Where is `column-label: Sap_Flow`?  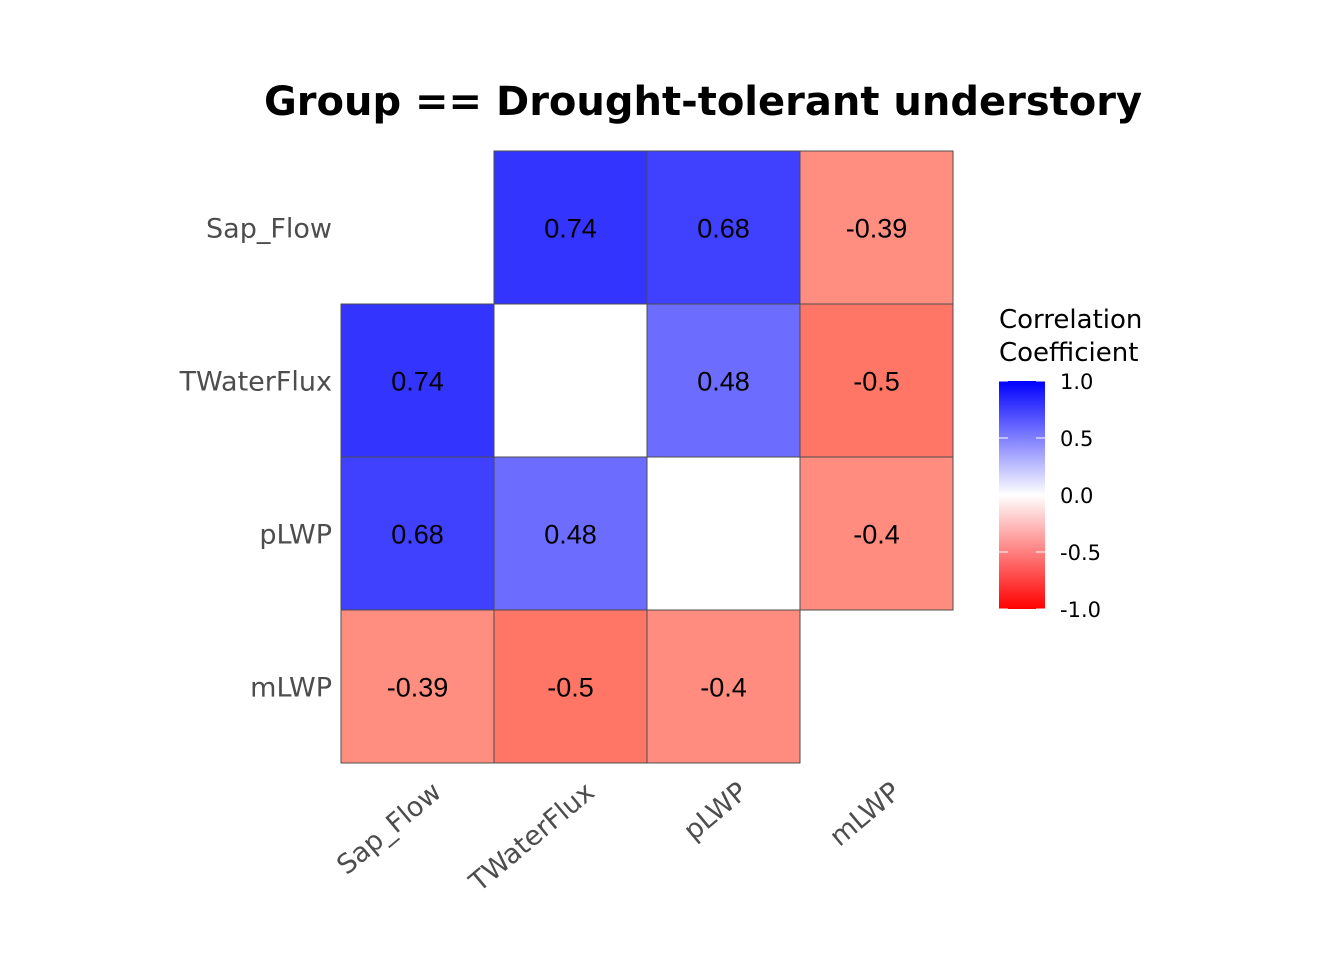 column-label: Sap_Flow is located at coordinates (389, 828).